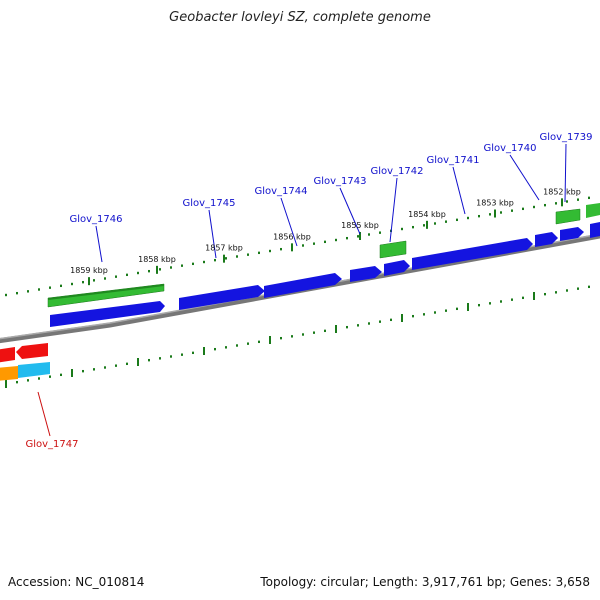 The height and width of the screenshot is (600, 600). I want to click on gene-label-glov-1741: Glov_1741, so click(452, 160).